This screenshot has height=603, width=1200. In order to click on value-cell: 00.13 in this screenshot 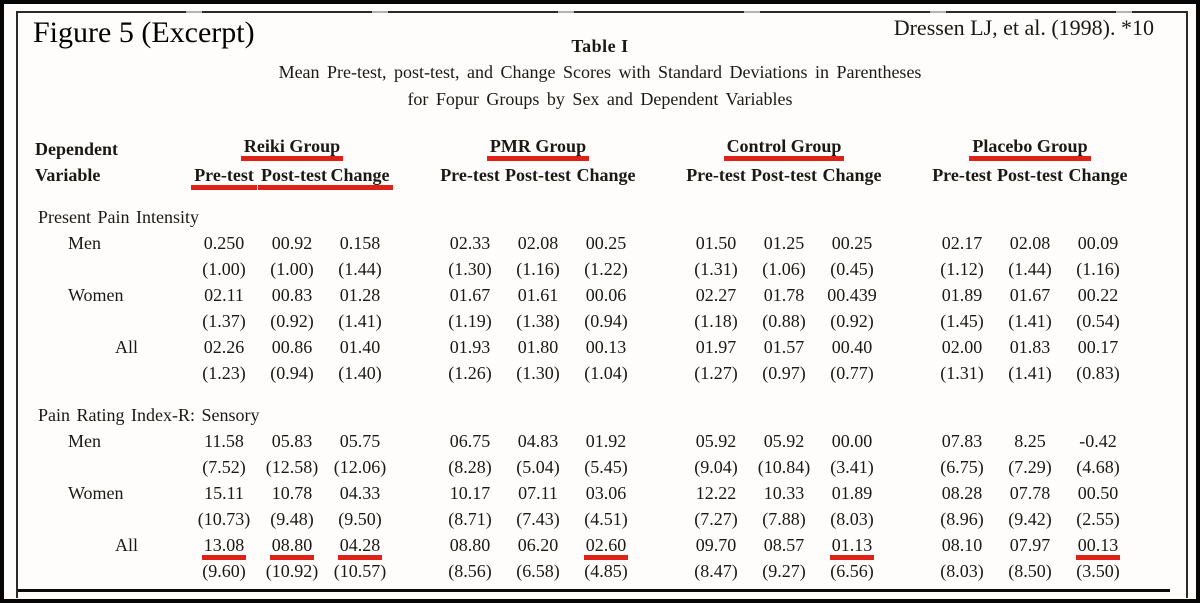, I will do `click(606, 347)`.